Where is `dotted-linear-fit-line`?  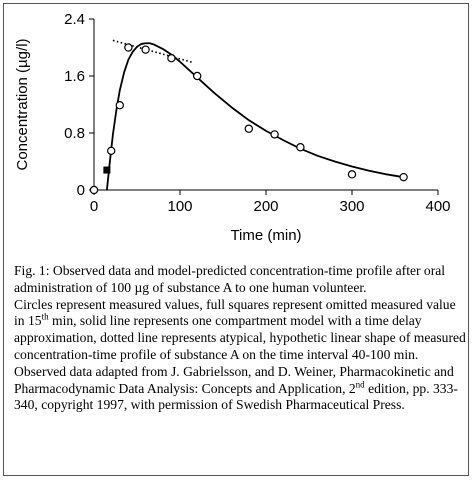
dotted-linear-fit-line is located at coordinates (153, 51).